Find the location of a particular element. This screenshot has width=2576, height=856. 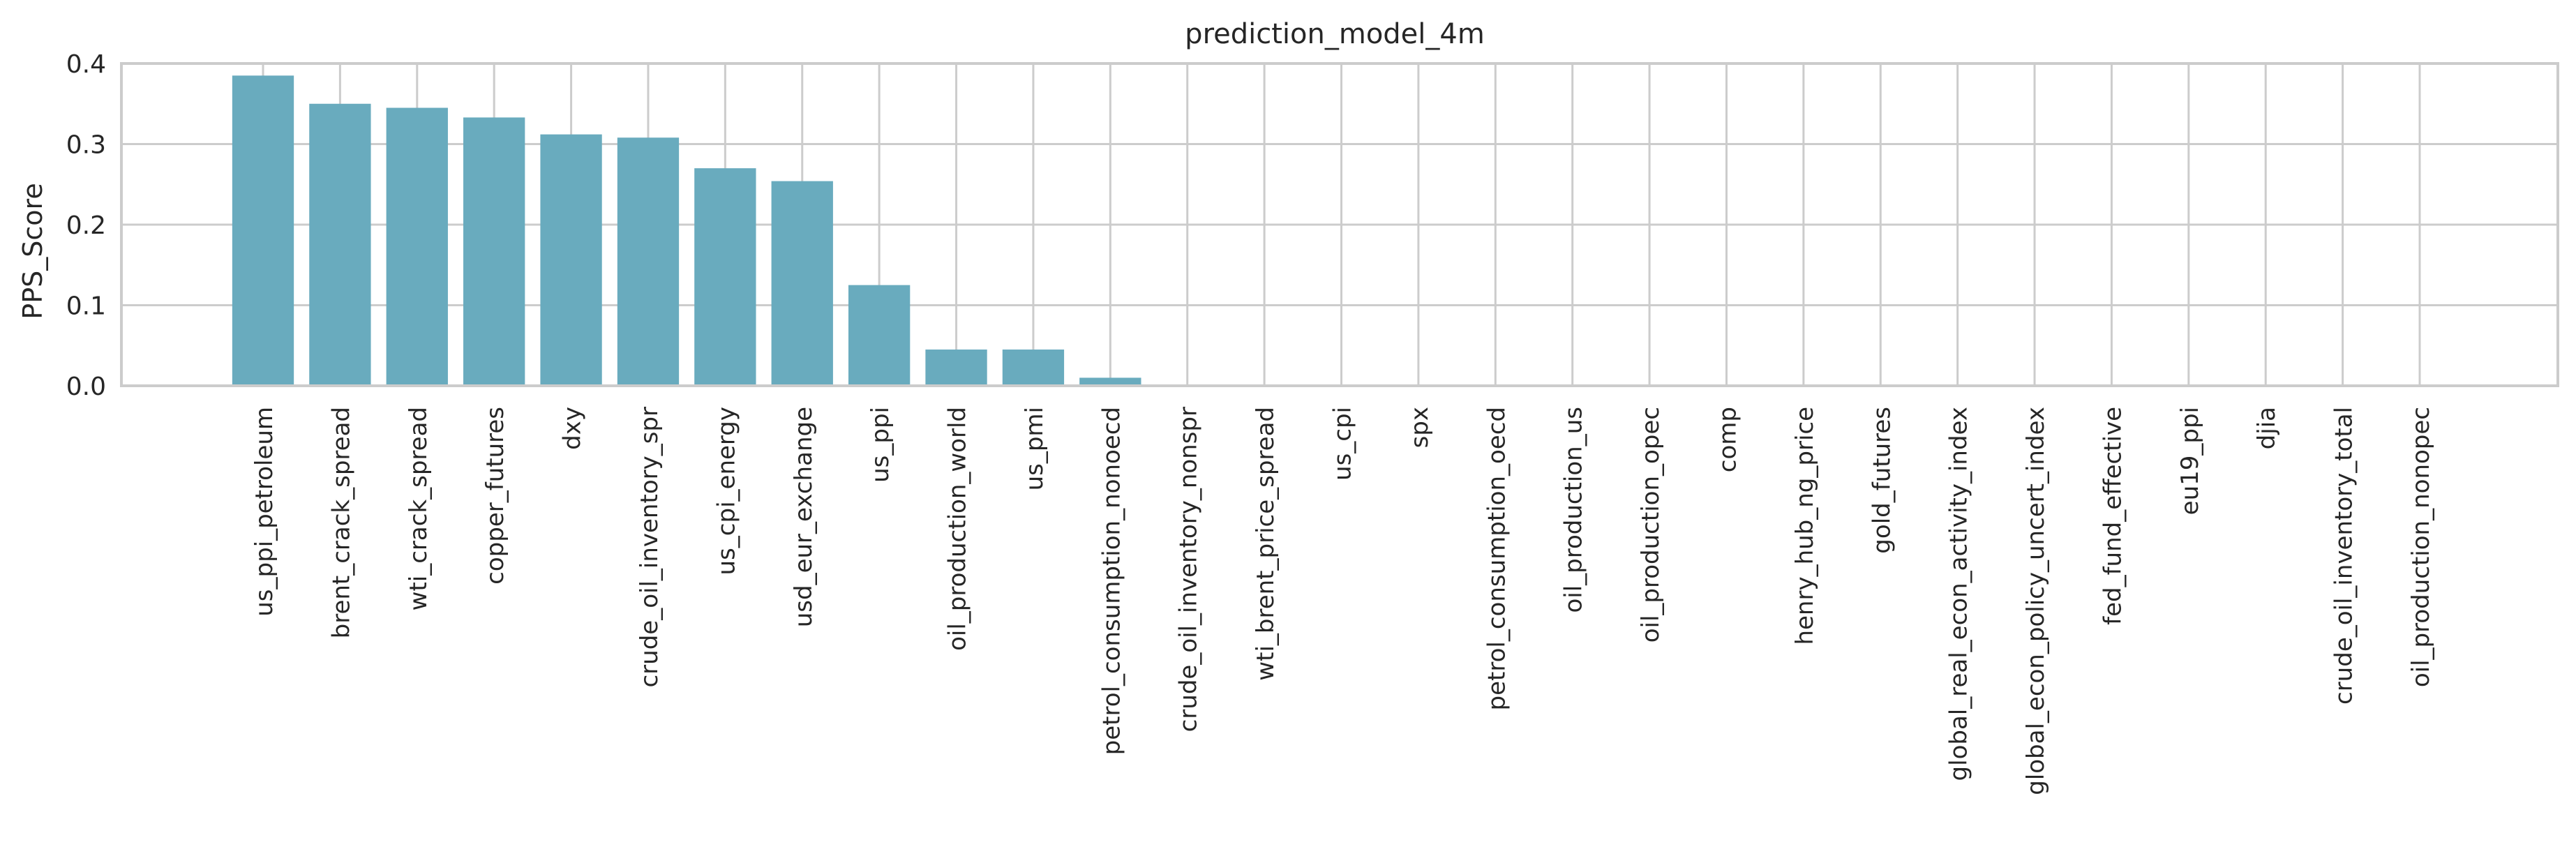

x-tick-label: comp is located at coordinates (1728, 439).